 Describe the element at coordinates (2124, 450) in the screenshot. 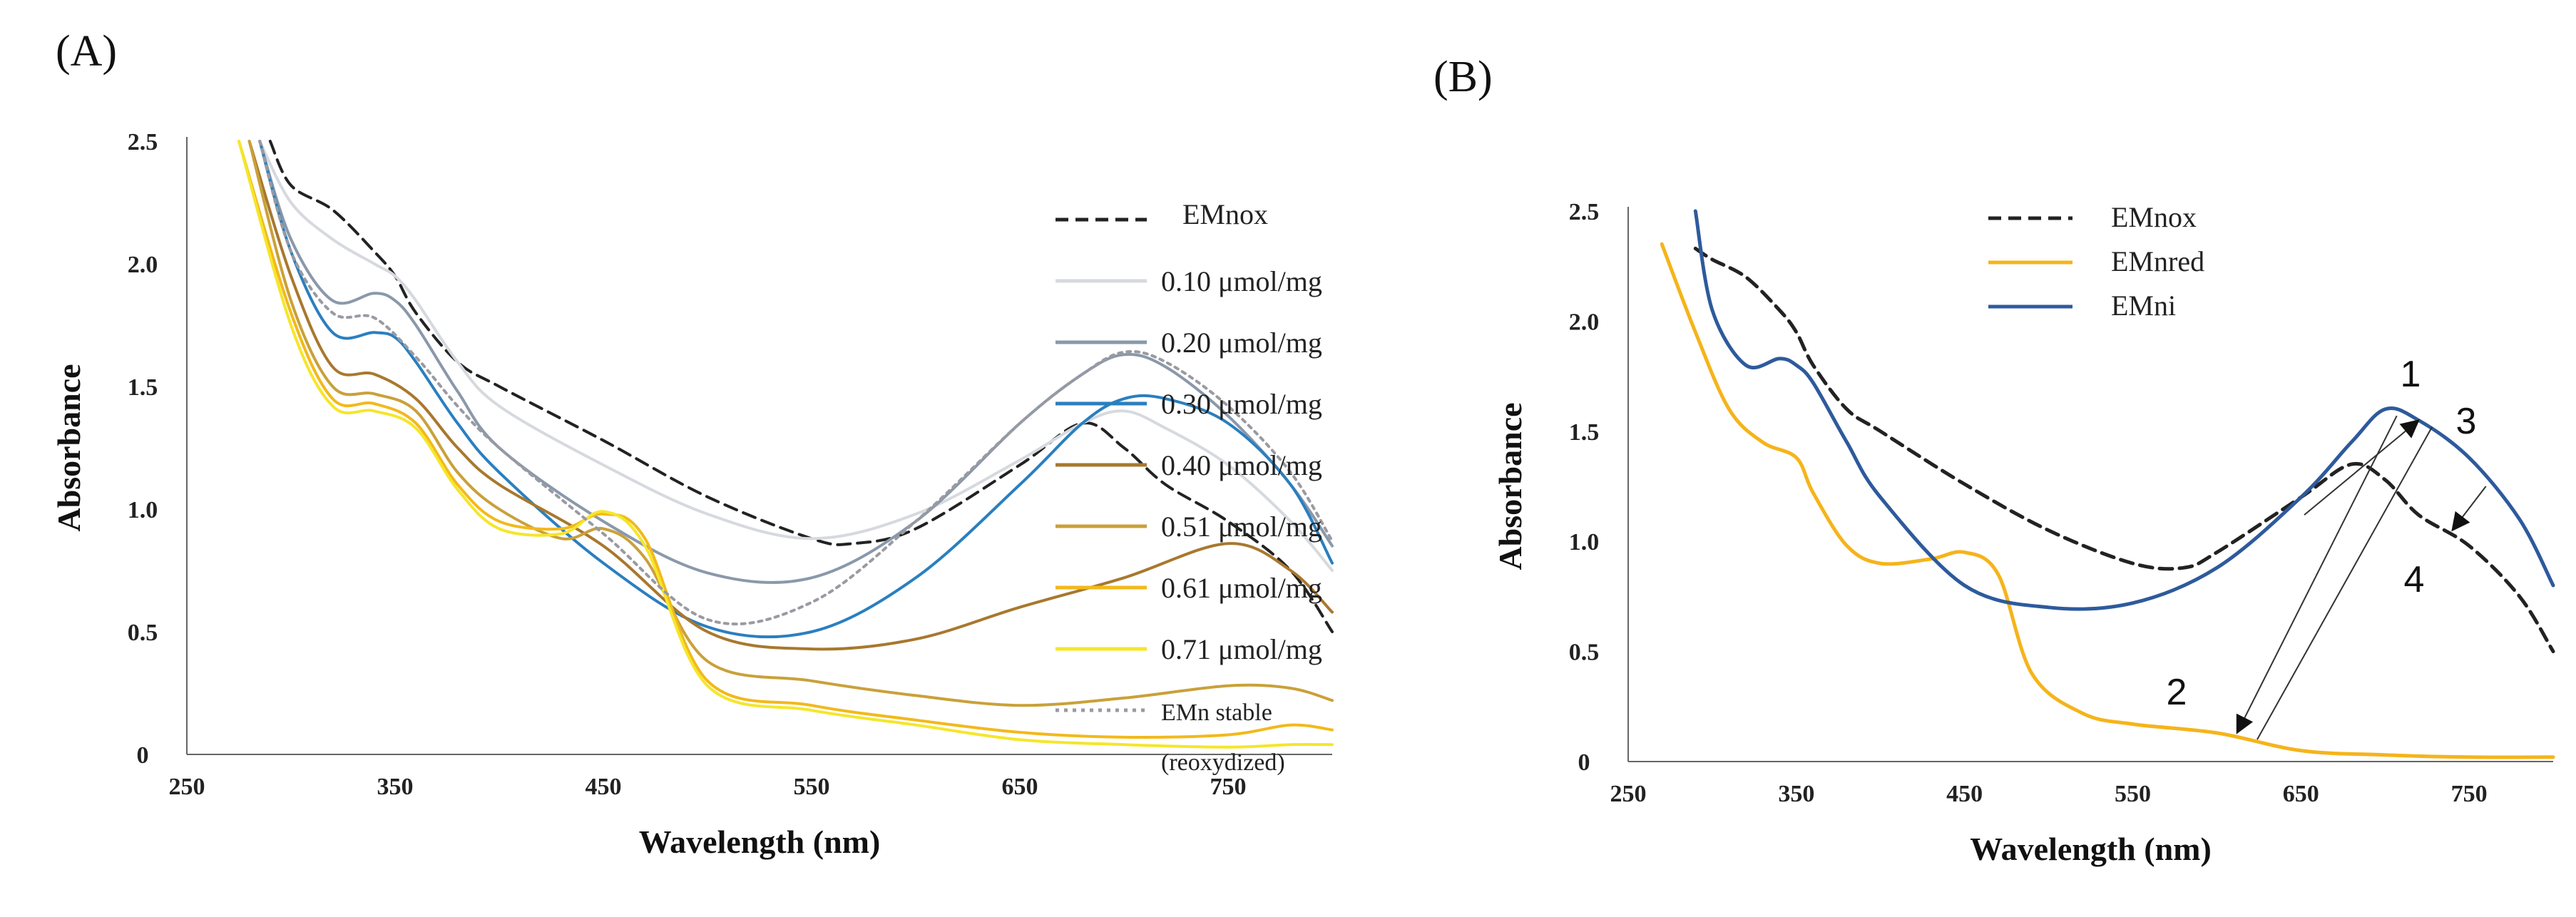

I see `series-line` at that location.